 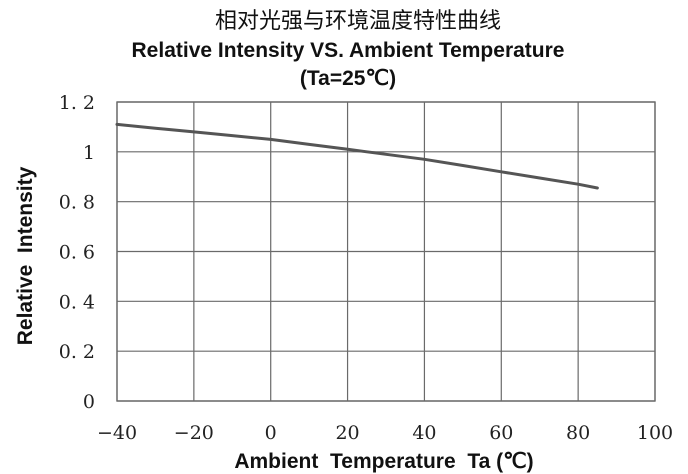 What do you see at coordinates (89, 402) in the screenshot?
I see `y-tick-label: 0` at bounding box center [89, 402].